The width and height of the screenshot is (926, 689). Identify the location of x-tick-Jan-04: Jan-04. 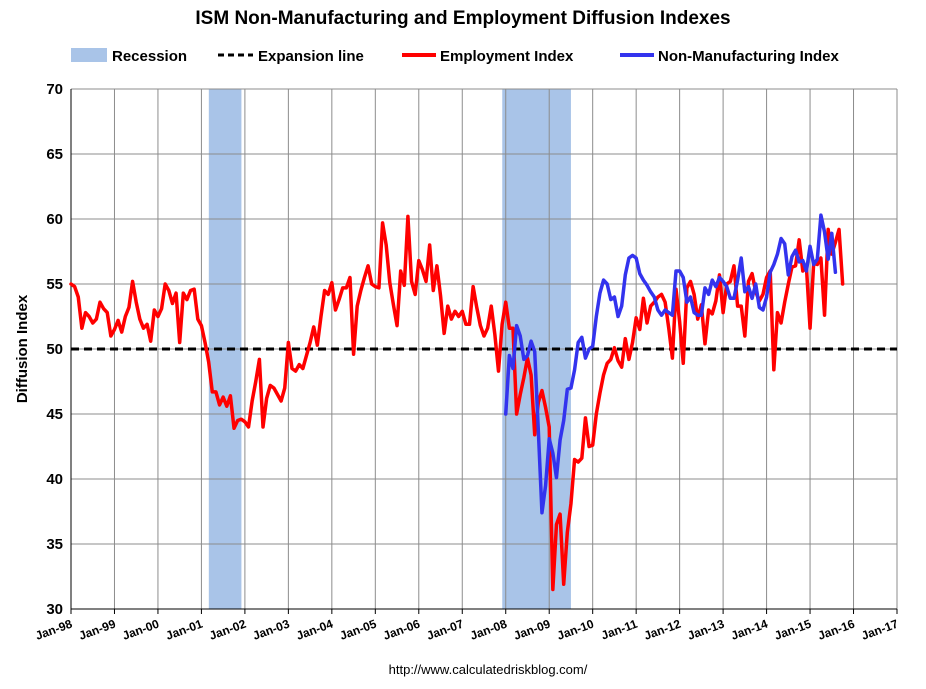
(314, 630).